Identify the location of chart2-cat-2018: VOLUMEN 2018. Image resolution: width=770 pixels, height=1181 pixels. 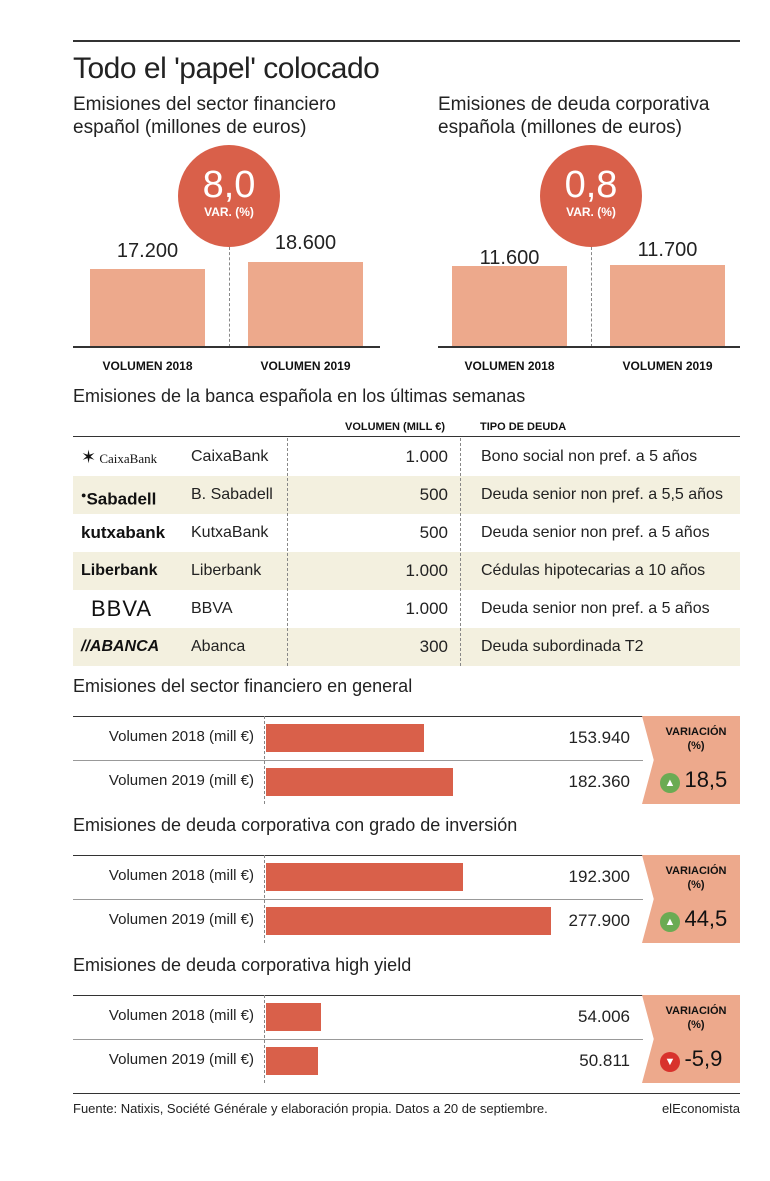
(509, 366).